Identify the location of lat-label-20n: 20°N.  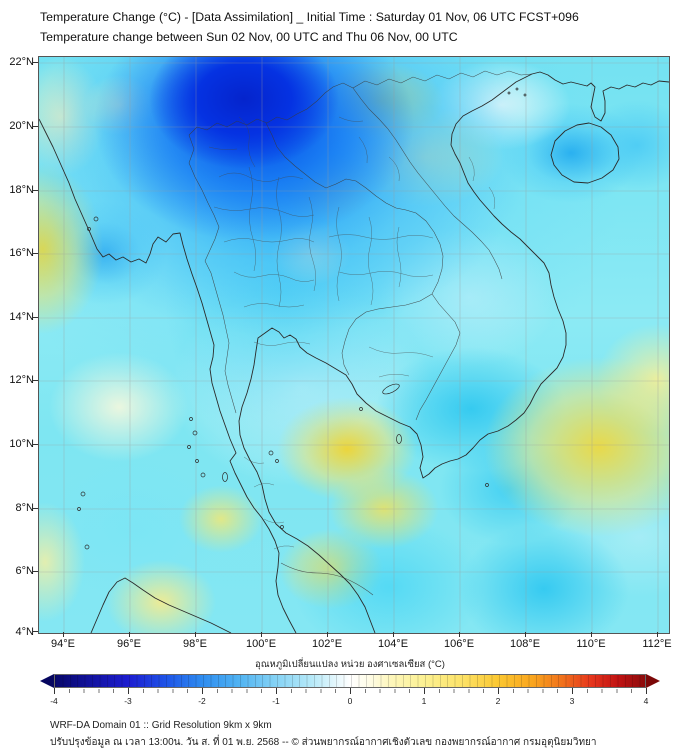
(21, 126).